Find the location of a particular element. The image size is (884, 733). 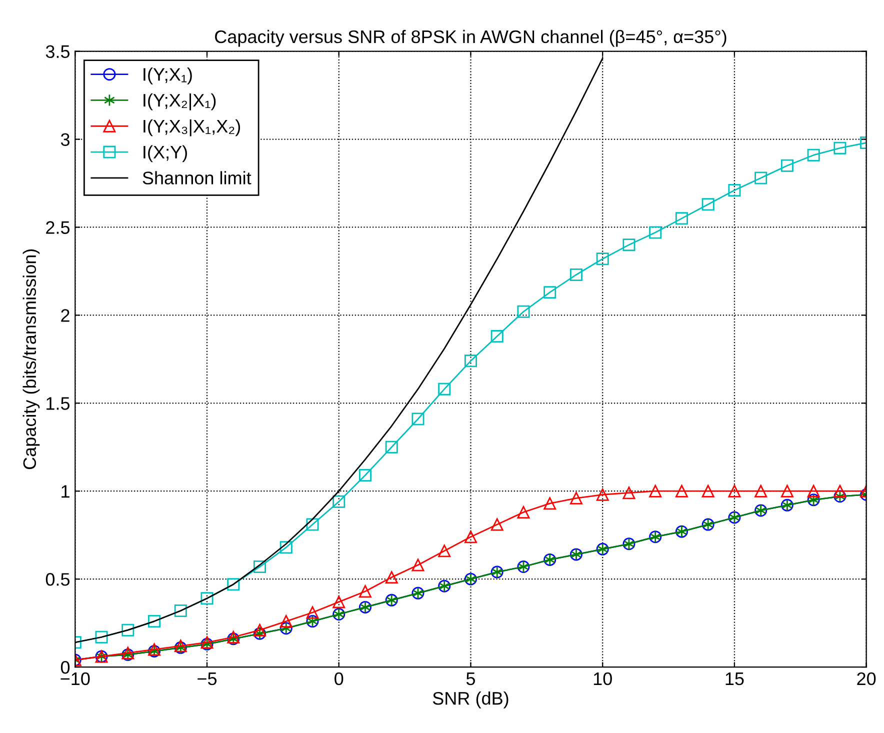

x-tick-label: −5 is located at coordinates (207, 679).